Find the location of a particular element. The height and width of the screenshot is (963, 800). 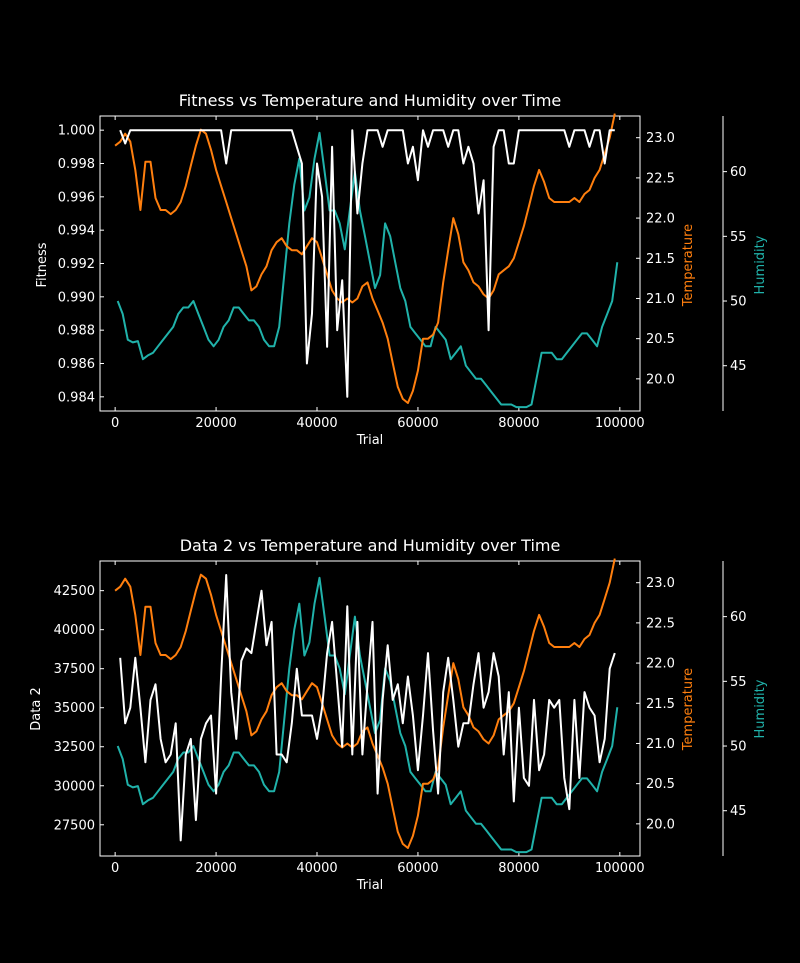

y-tick-label: 0.984 is located at coordinates (76, 397).